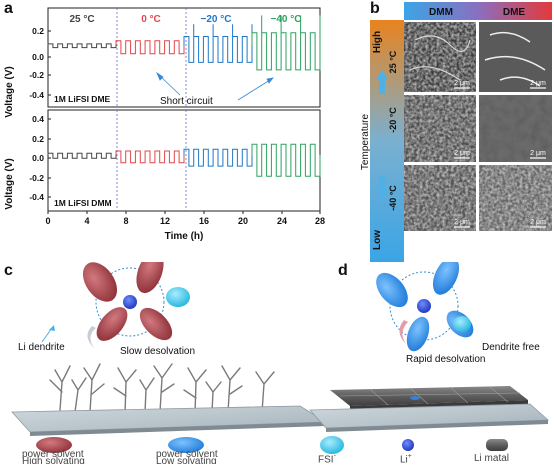 The height and width of the screenshot is (465, 554). I want to click on legend-low-line1: Low solvating, so click(186, 460).